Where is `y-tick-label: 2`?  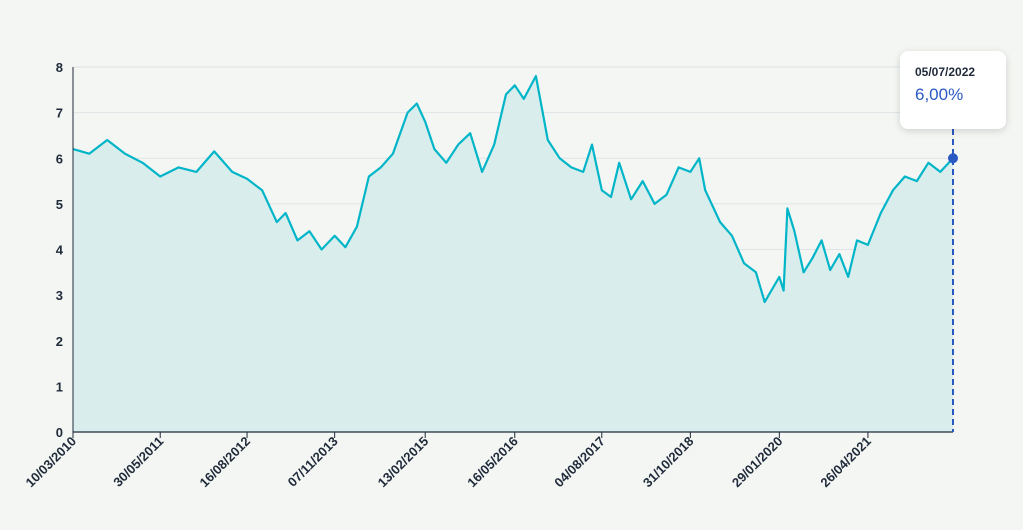 y-tick-label: 2 is located at coordinates (59, 341).